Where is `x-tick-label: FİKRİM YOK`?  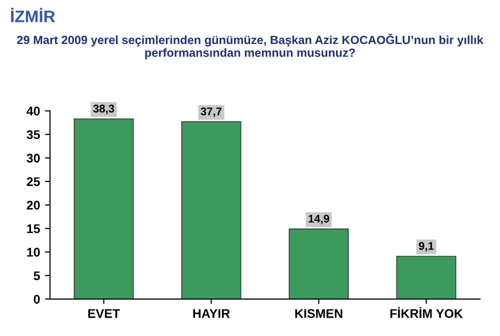
x-tick-label: FİKRİM YOK is located at coordinates (426, 312).